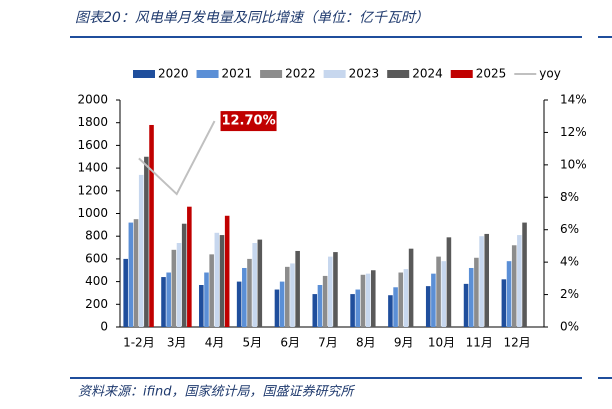 The image size is (612, 409). What do you see at coordinates (427, 74) in the screenshot?
I see `legend-label: 2024` at bounding box center [427, 74].